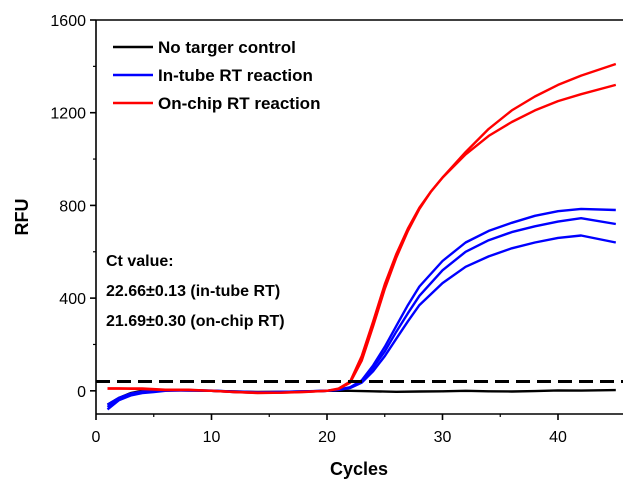  Describe the element at coordinates (72, 299) in the screenshot. I see `y-tick-label: 400` at that location.